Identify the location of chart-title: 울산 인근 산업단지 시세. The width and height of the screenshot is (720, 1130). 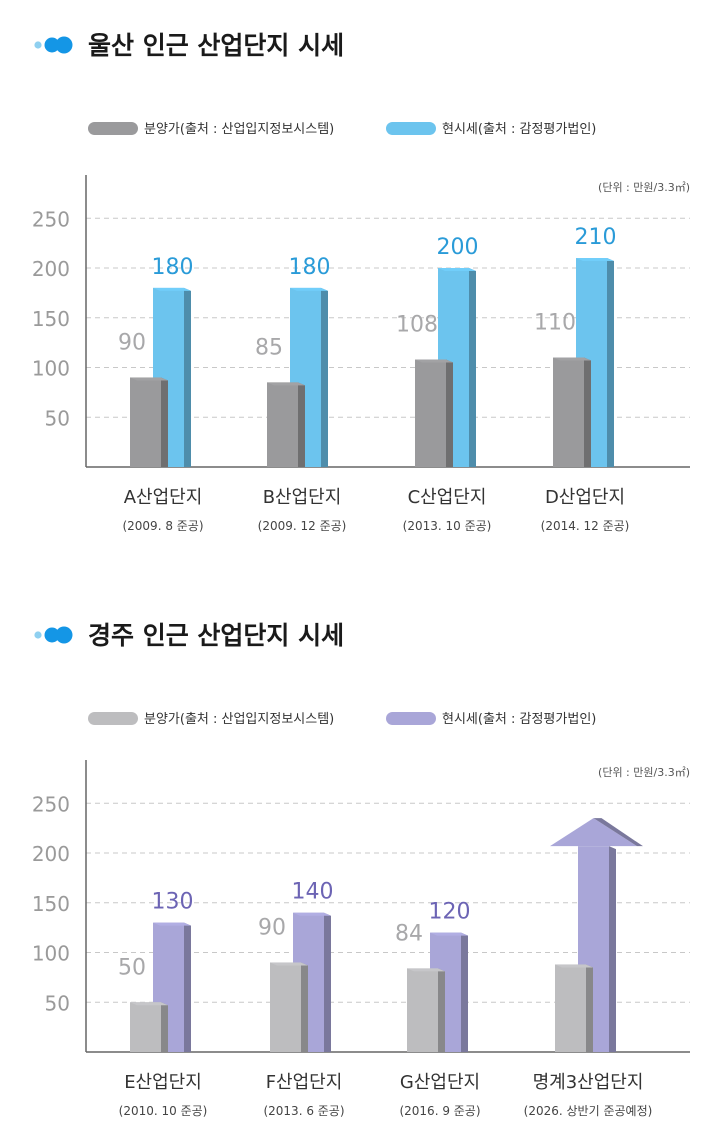
(216, 45).